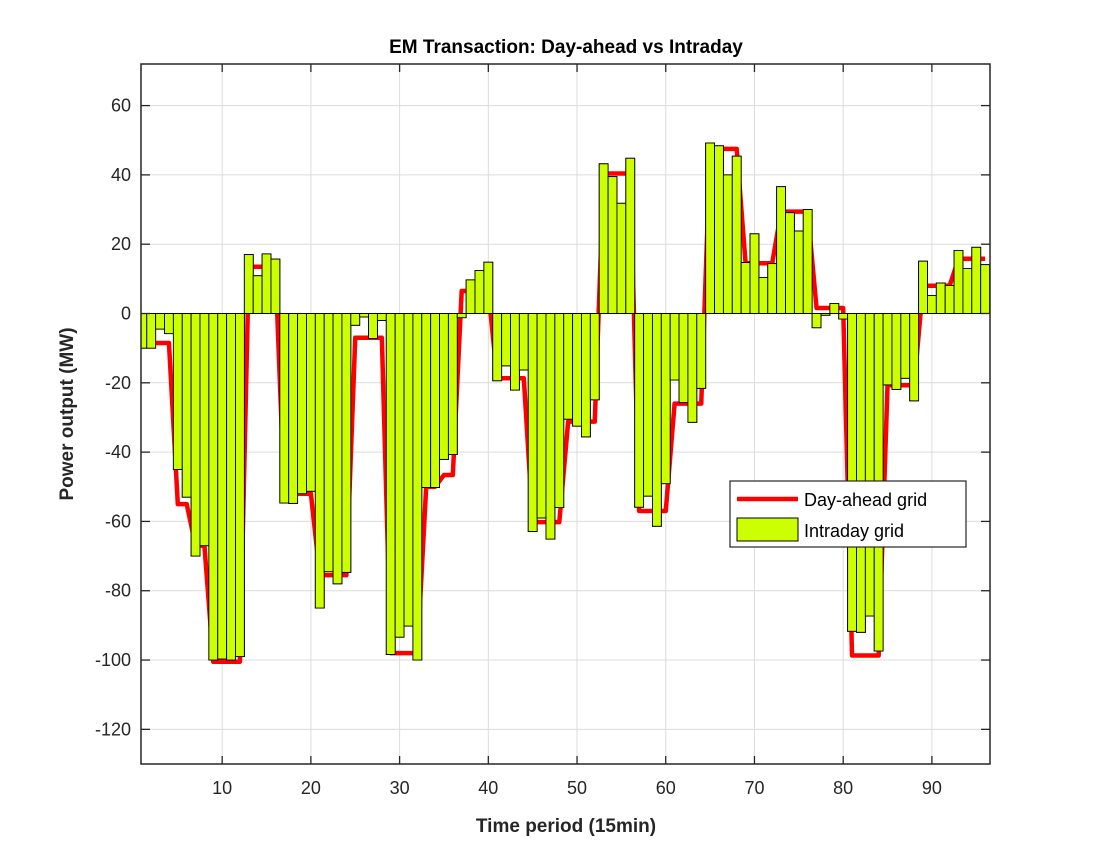 The width and height of the screenshot is (1094, 859). I want to click on y-tick-label: -60, so click(118, 521).